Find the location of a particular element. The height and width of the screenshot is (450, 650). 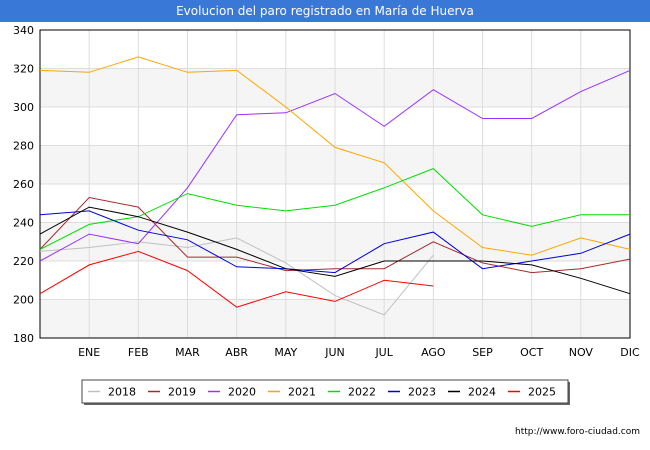

y-tick-label: 300 is located at coordinates (23, 107).